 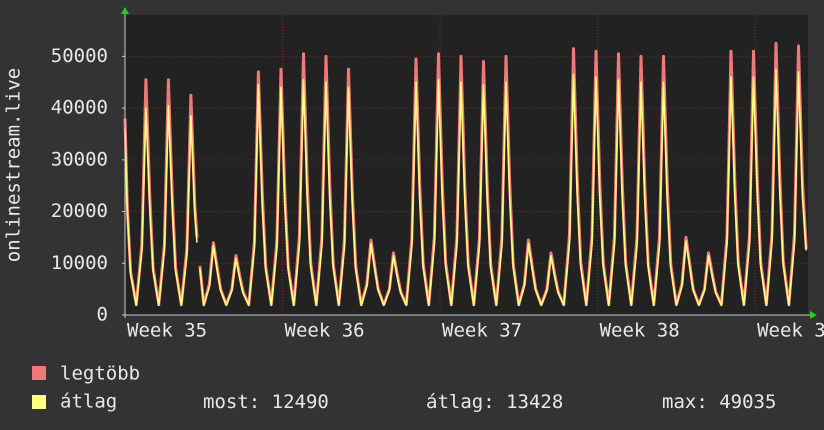 What do you see at coordinates (231, 402) in the screenshot?
I see `stat-label: most:` at bounding box center [231, 402].